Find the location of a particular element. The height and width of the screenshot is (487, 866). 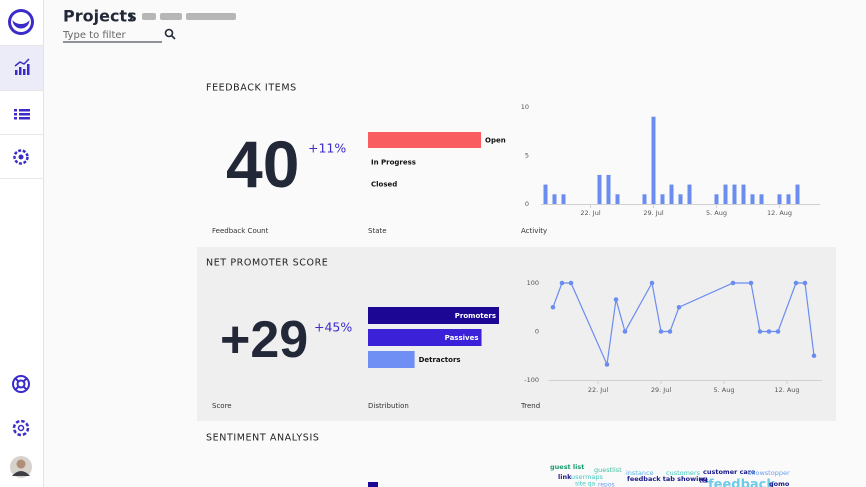

bar-label: Closed is located at coordinates (384, 185).